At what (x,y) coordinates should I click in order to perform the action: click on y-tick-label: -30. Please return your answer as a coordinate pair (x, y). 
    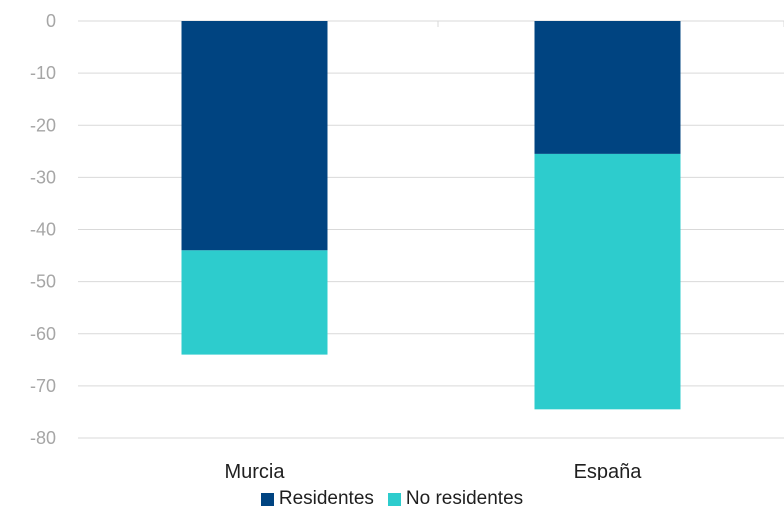
    Looking at the image, I should click on (43, 177).